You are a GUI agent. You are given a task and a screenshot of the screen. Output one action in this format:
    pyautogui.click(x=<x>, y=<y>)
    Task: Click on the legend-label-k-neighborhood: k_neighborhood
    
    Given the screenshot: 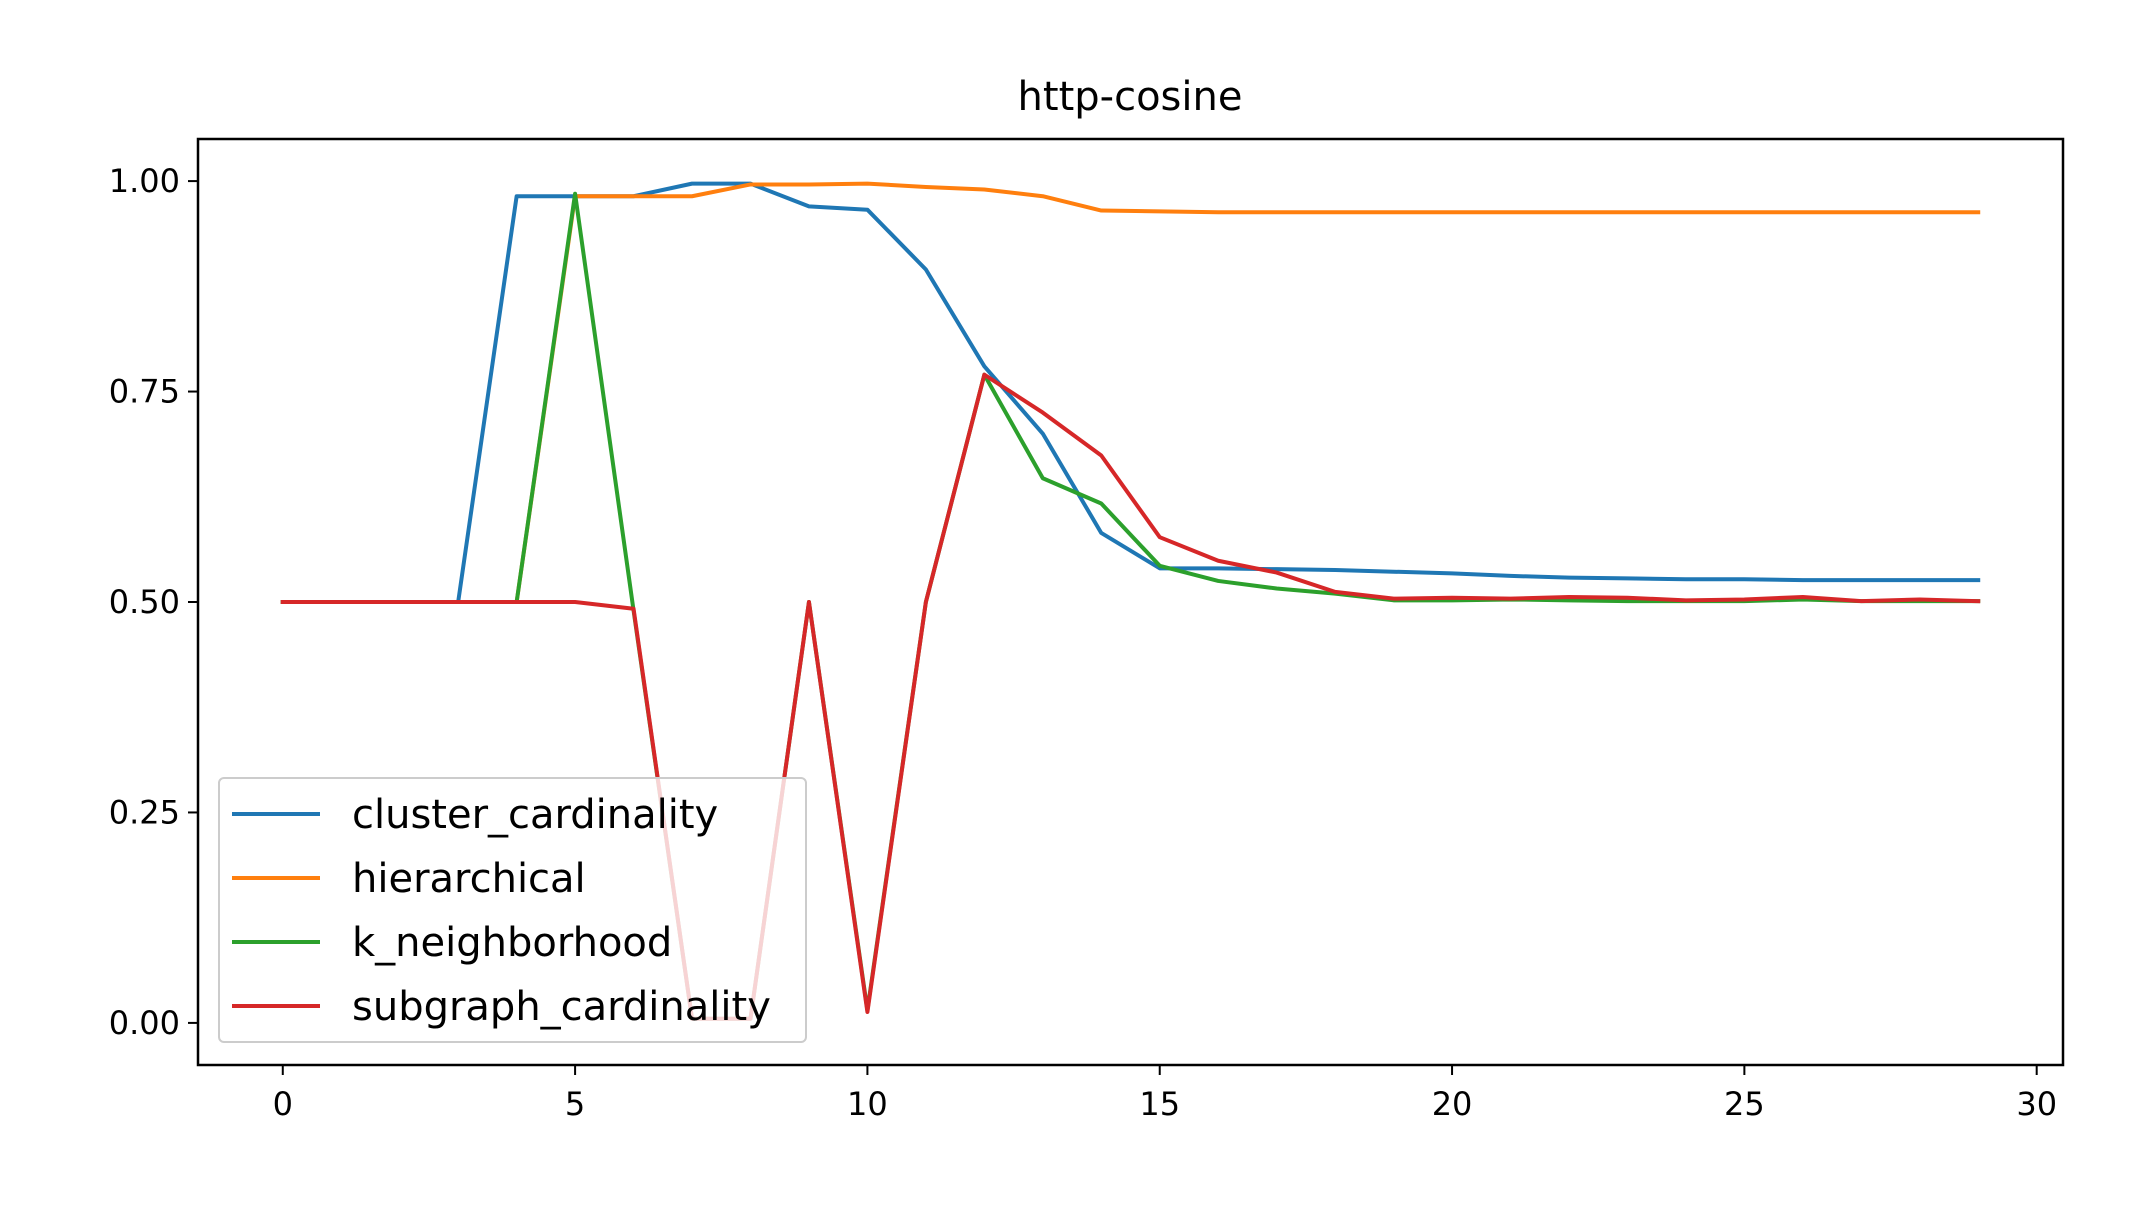 What is the action you would take?
    pyautogui.click(x=512, y=943)
    